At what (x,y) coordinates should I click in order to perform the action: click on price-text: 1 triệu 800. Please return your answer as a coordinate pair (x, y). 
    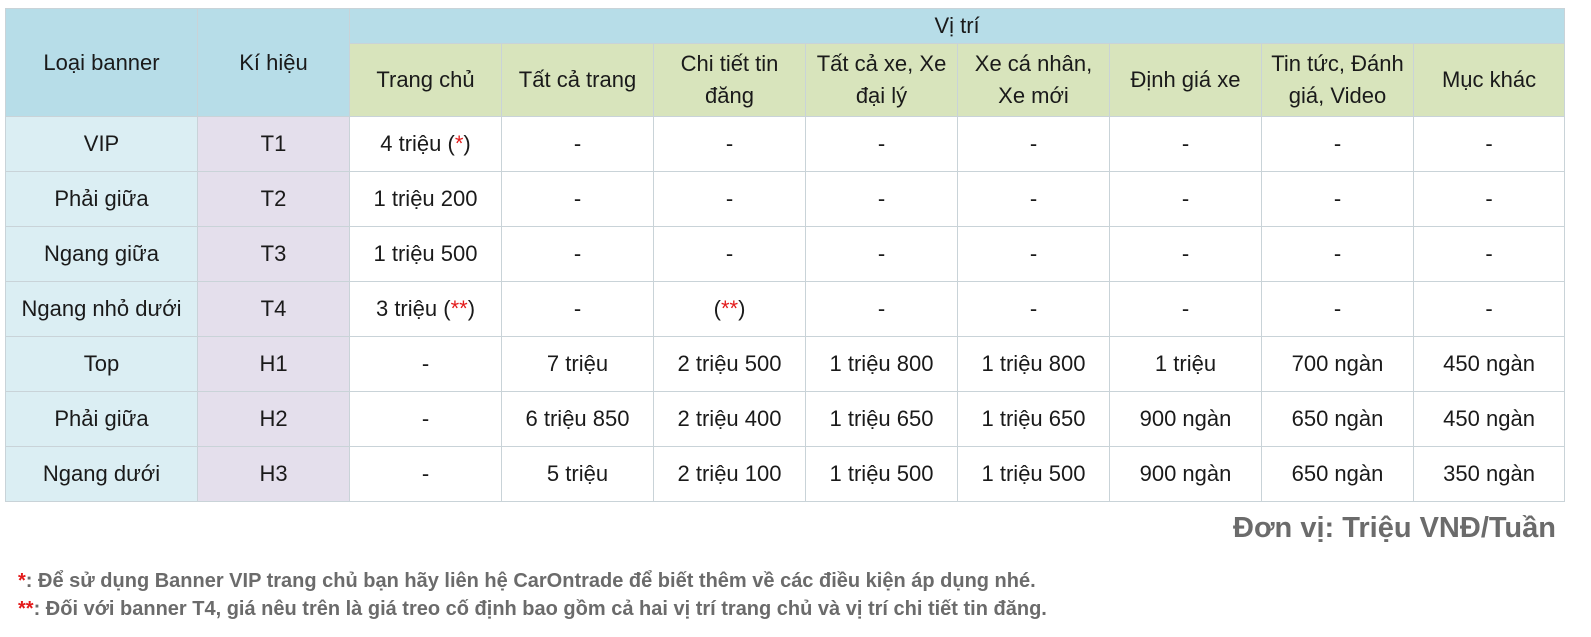
    Looking at the image, I should click on (1033, 363).